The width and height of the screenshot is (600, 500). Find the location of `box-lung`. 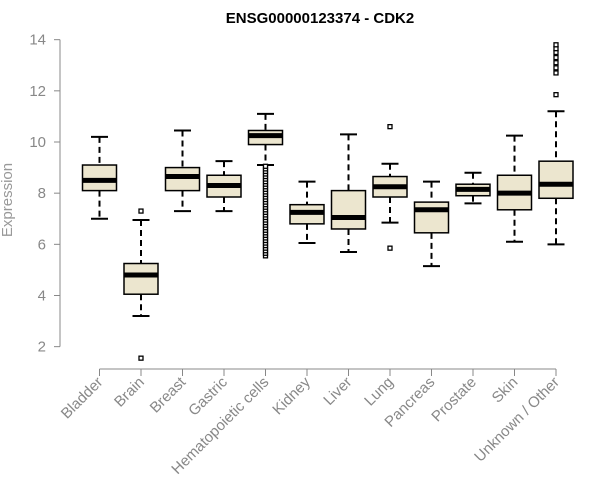

box-lung is located at coordinates (390, 187).